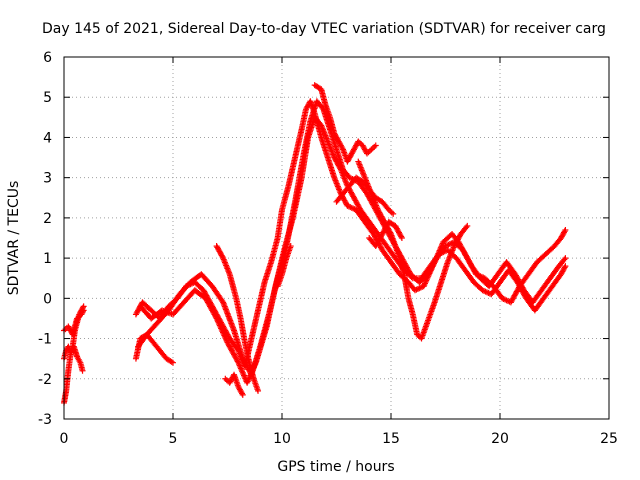 The height and width of the screenshot is (480, 640). Describe the element at coordinates (64, 439) in the screenshot. I see `x-tick-label: 0` at that location.